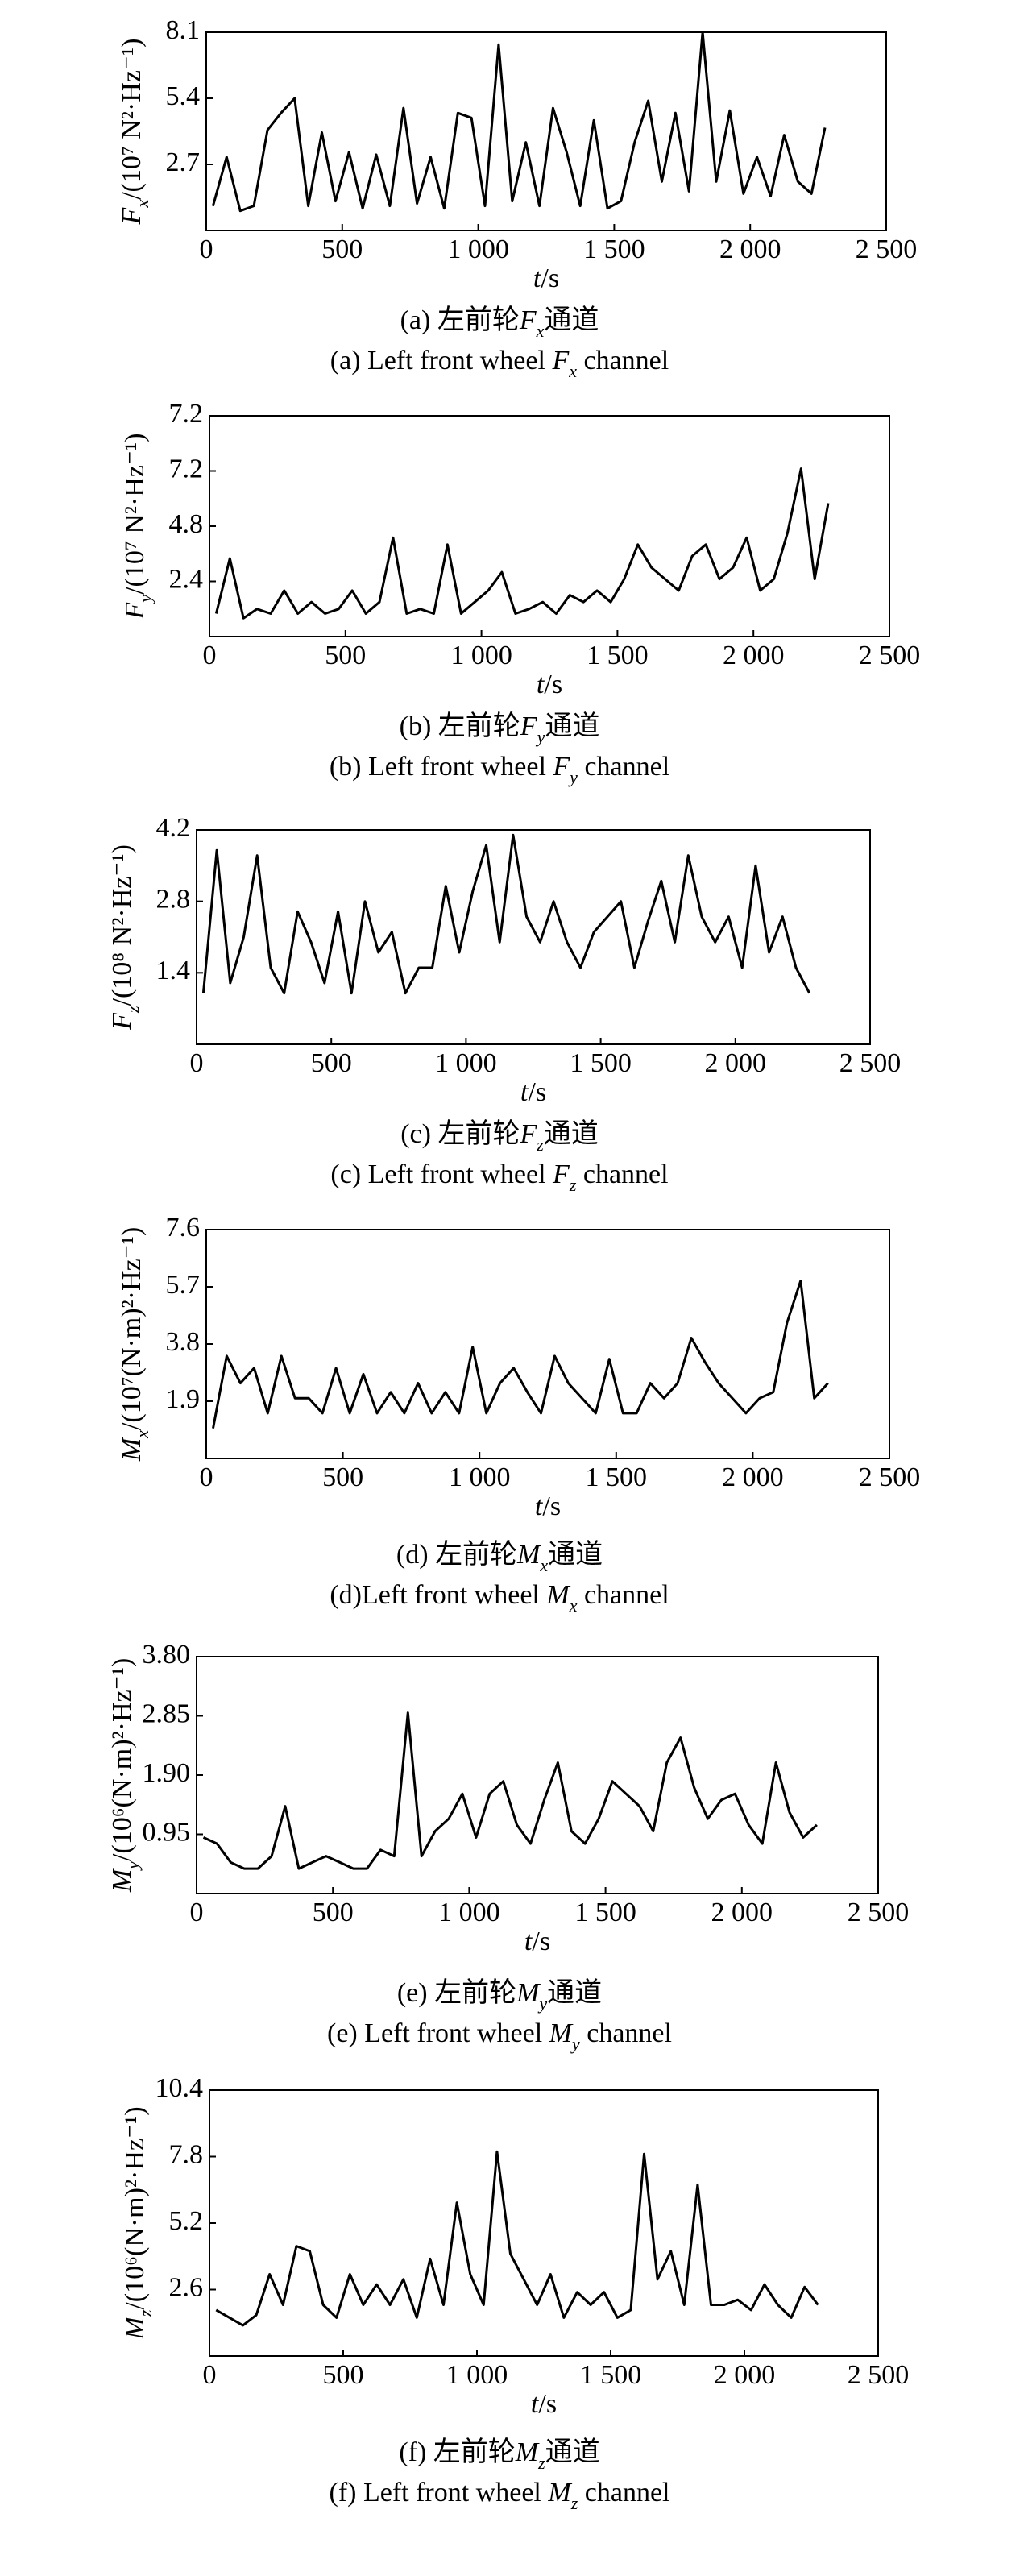  Describe the element at coordinates (125, 1775) in the screenshot. I see `y-axis-label: My/(10⁶(N·m)²·Hz⁻¹)` at that location.